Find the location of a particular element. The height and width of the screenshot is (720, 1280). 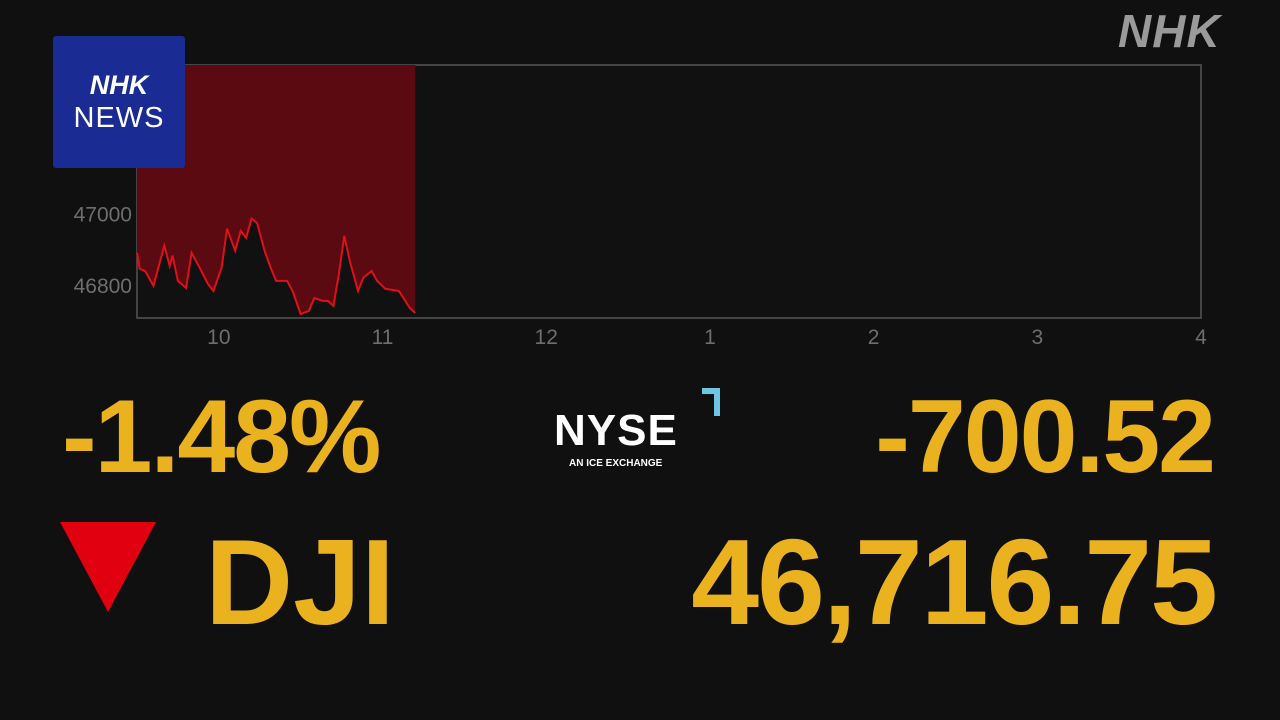

percent-change: -1.48% is located at coordinates (222, 437).